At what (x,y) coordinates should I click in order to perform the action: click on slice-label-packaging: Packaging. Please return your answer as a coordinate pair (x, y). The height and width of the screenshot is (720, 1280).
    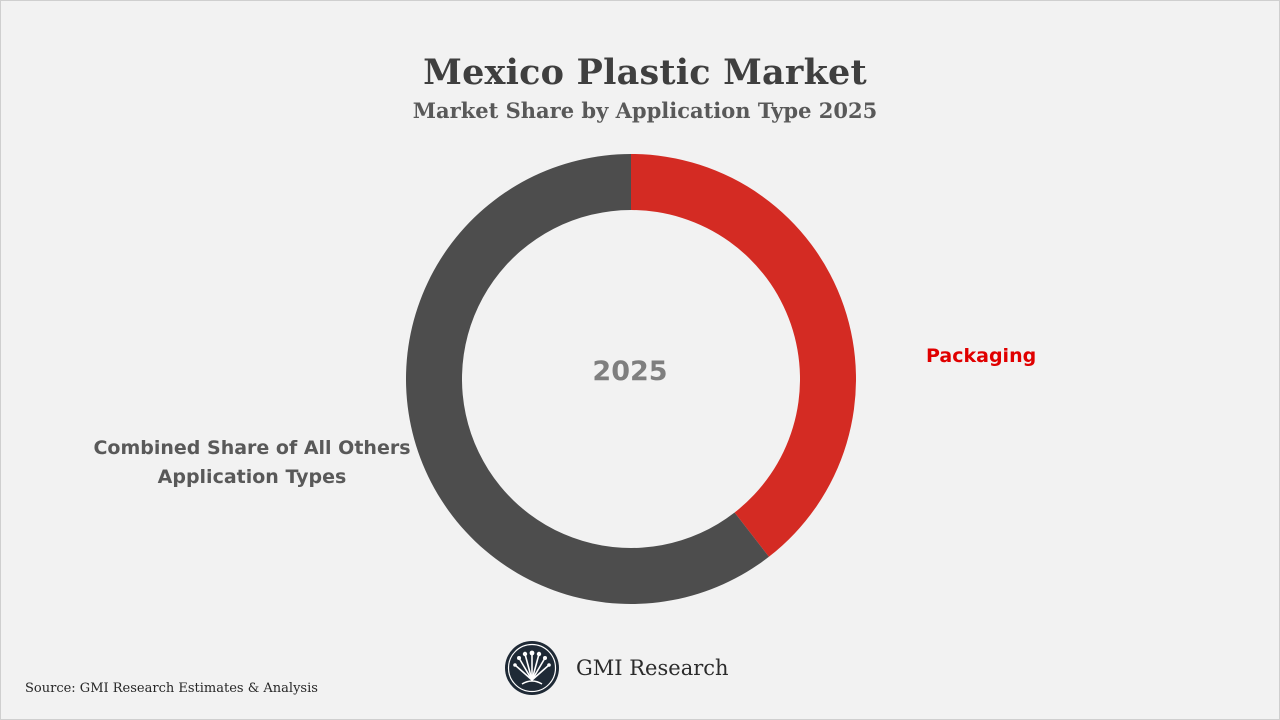
    Looking at the image, I should click on (981, 356).